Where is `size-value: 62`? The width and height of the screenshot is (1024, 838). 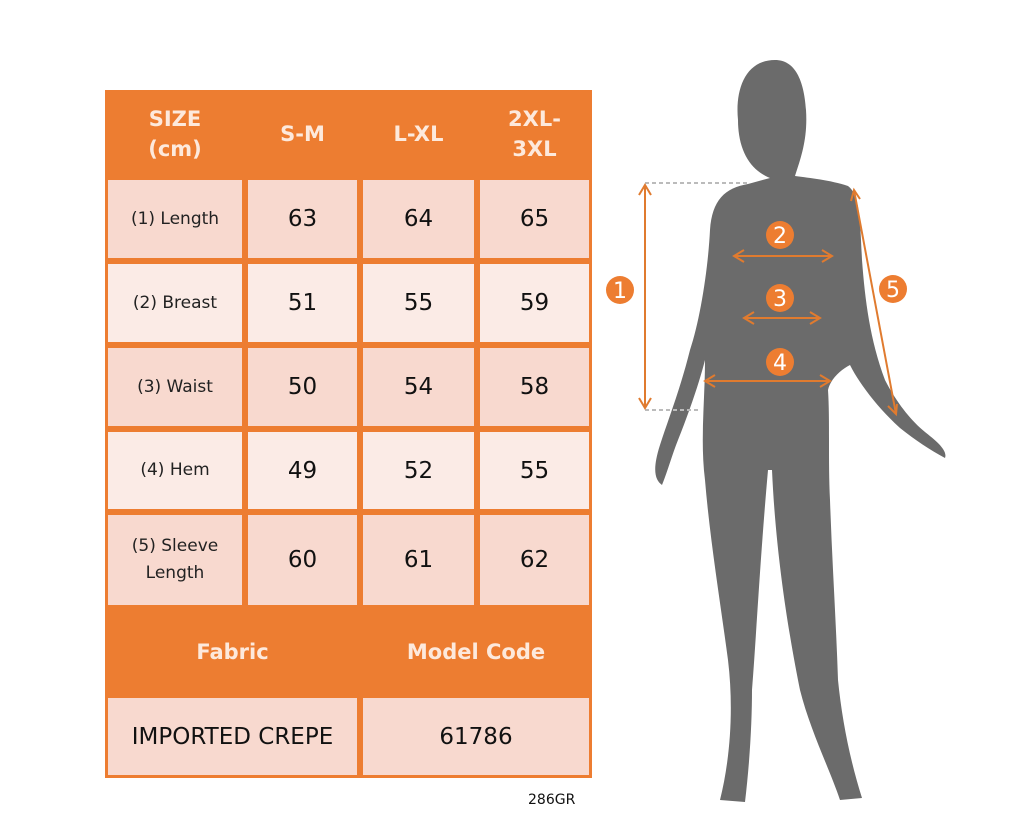 size-value: 62 is located at coordinates (534, 560).